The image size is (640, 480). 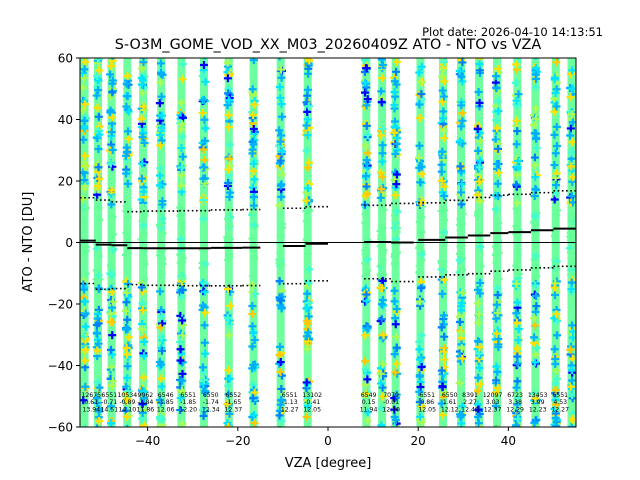 I want to click on stats-mean: -1.74, so click(x=211, y=402).